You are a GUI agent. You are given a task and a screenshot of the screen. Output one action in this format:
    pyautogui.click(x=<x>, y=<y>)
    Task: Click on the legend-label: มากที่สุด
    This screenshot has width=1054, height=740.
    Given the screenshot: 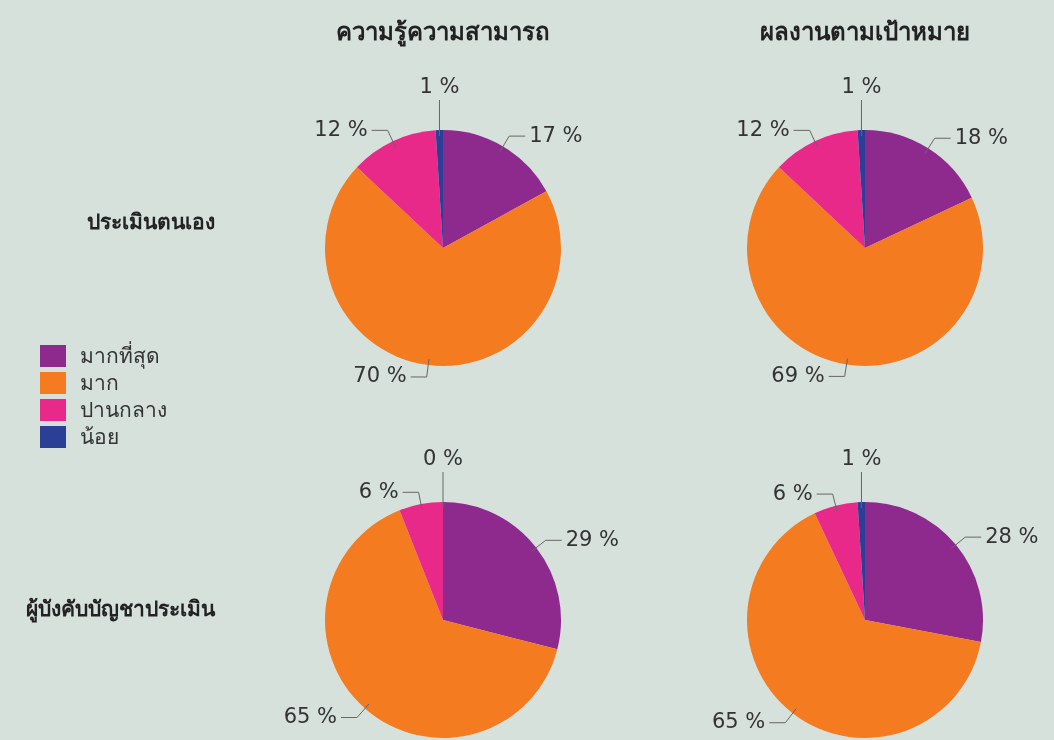 What is the action you would take?
    pyautogui.click(x=120, y=355)
    